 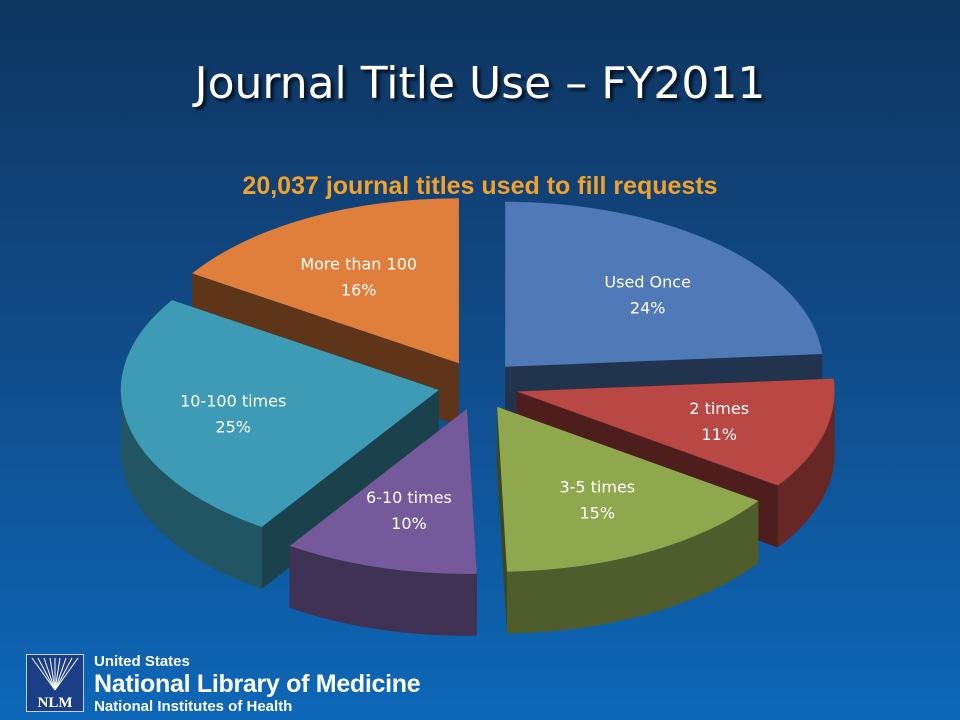 What do you see at coordinates (719, 408) in the screenshot?
I see `slice-label-1: 2 times` at bounding box center [719, 408].